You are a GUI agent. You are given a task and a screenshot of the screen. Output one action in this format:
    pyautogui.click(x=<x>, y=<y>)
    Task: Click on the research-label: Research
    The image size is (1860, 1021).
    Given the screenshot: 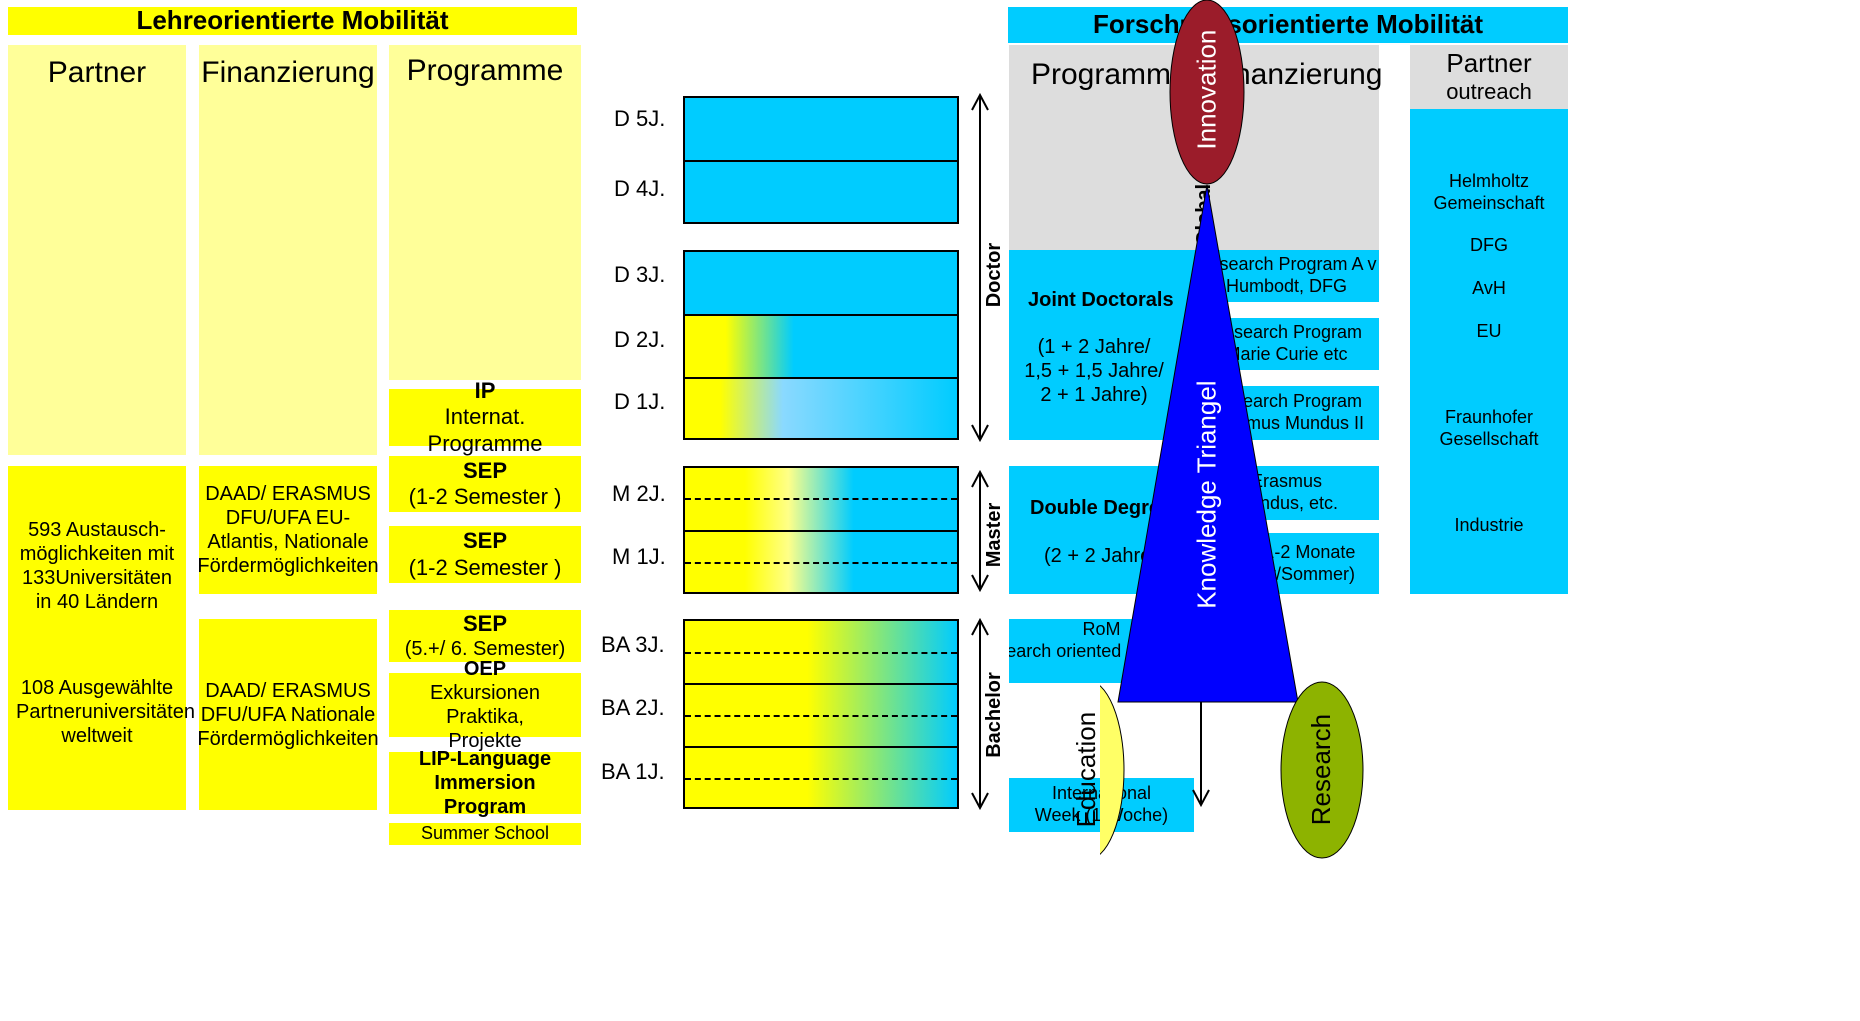 What is the action you would take?
    pyautogui.click(x=1321, y=770)
    